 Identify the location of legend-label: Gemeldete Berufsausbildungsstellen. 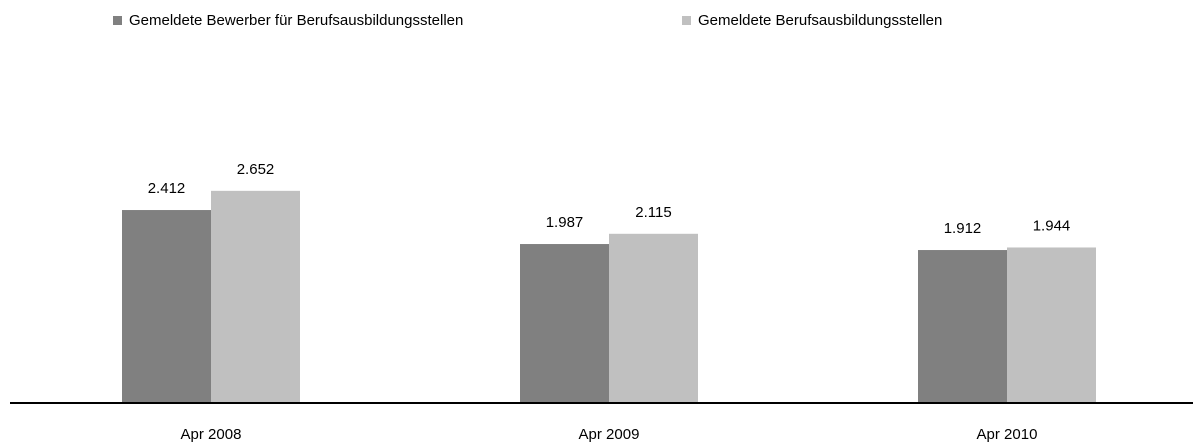
(820, 20).